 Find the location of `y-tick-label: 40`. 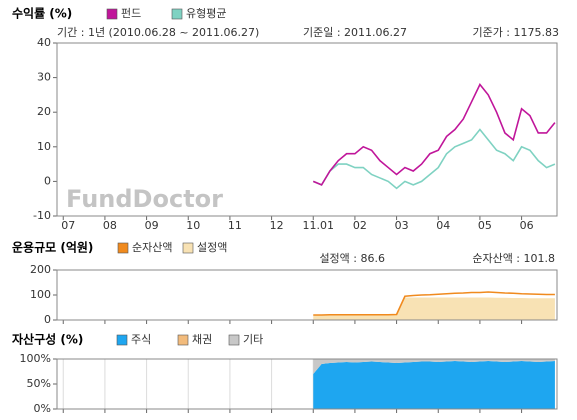

y-tick-label: 40 is located at coordinates (44, 42).